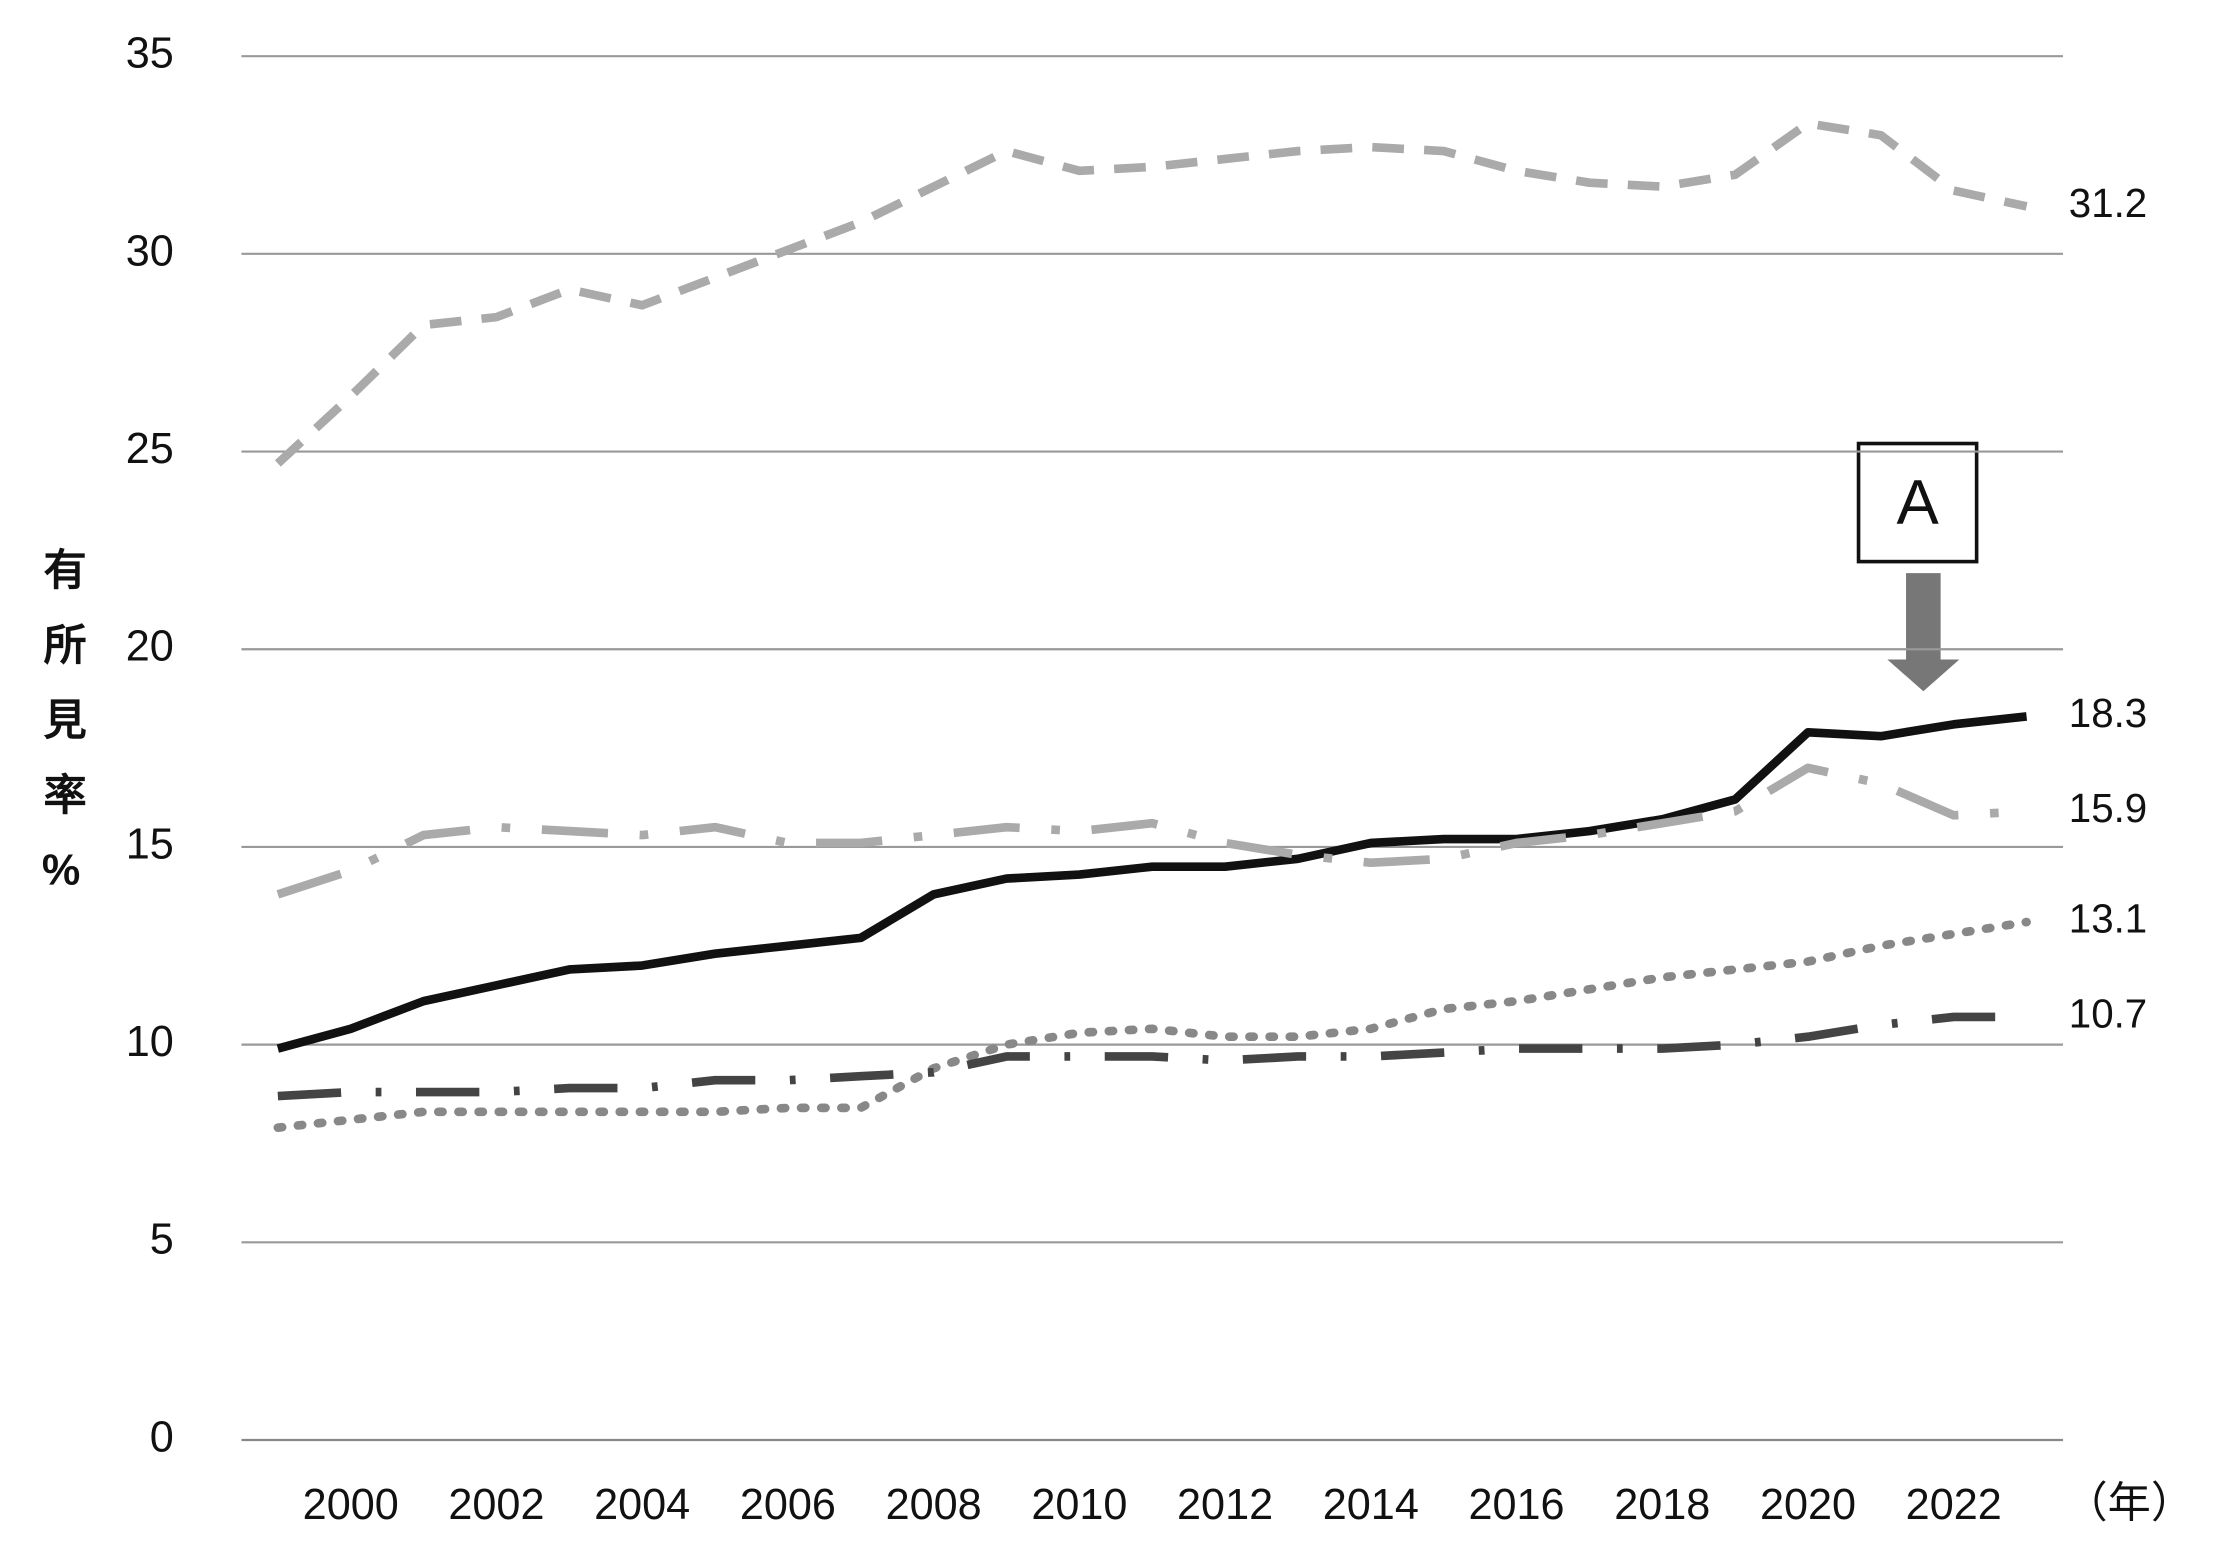 Image resolution: width=2231 pixels, height=1548 pixels. I want to click on annotation-arrow-head, so click(1923, 675).